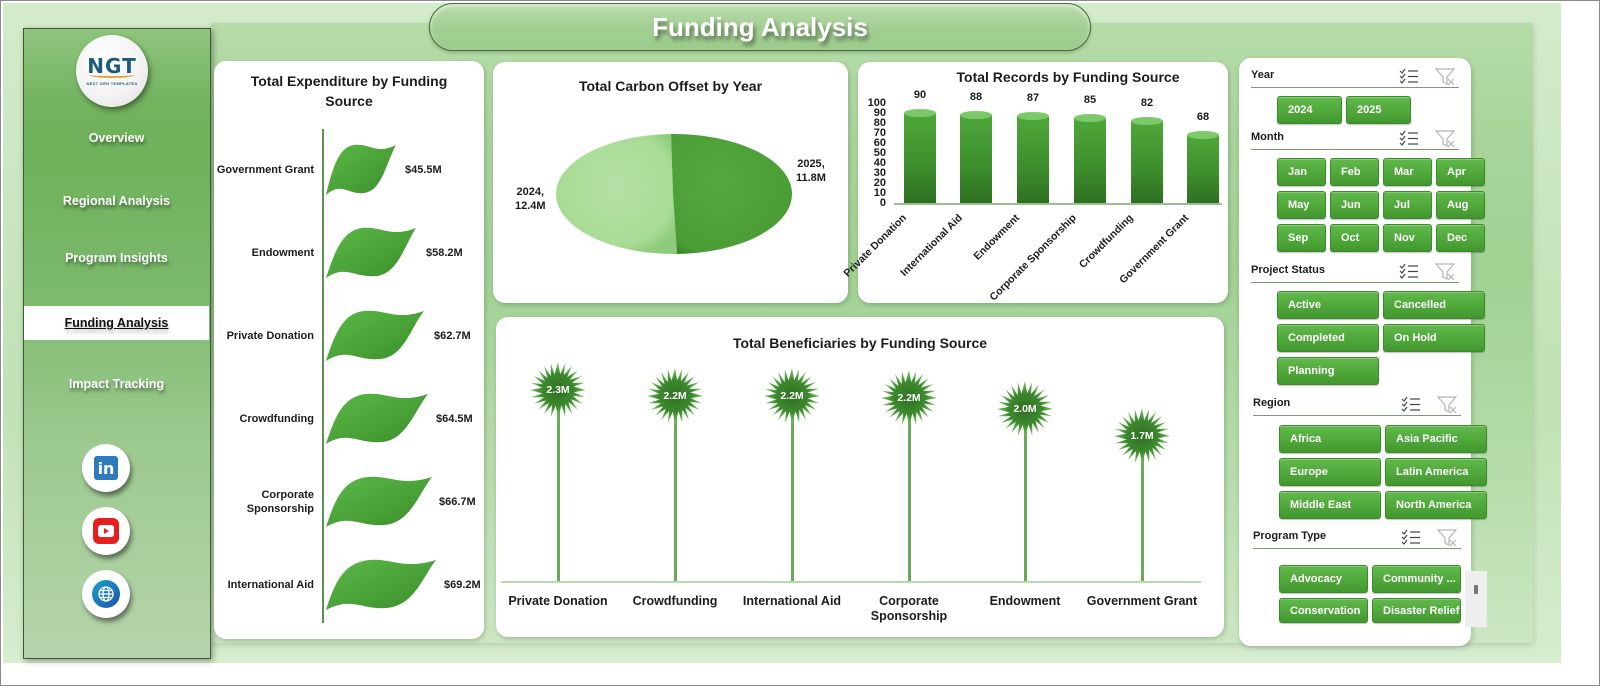 The image size is (1600, 686). Describe the element at coordinates (423, 170) in the screenshot. I see `expenditure-value: $45.5M` at that location.